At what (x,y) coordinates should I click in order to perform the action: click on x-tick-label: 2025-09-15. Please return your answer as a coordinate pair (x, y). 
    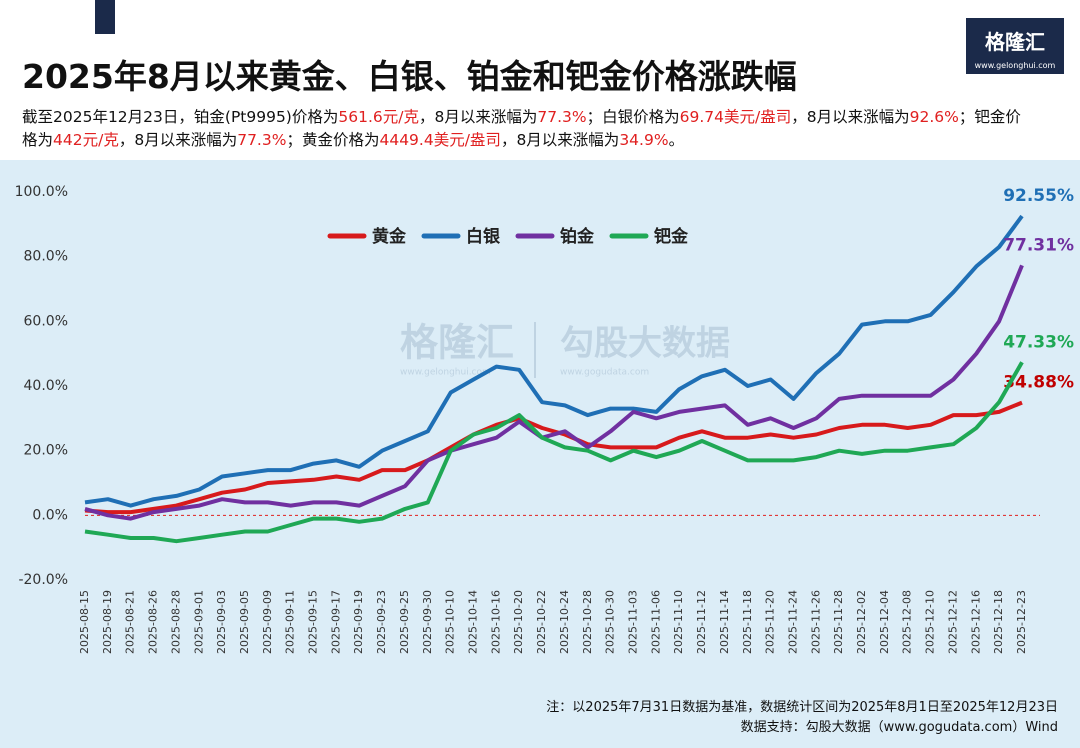
    Looking at the image, I should click on (313, 622).